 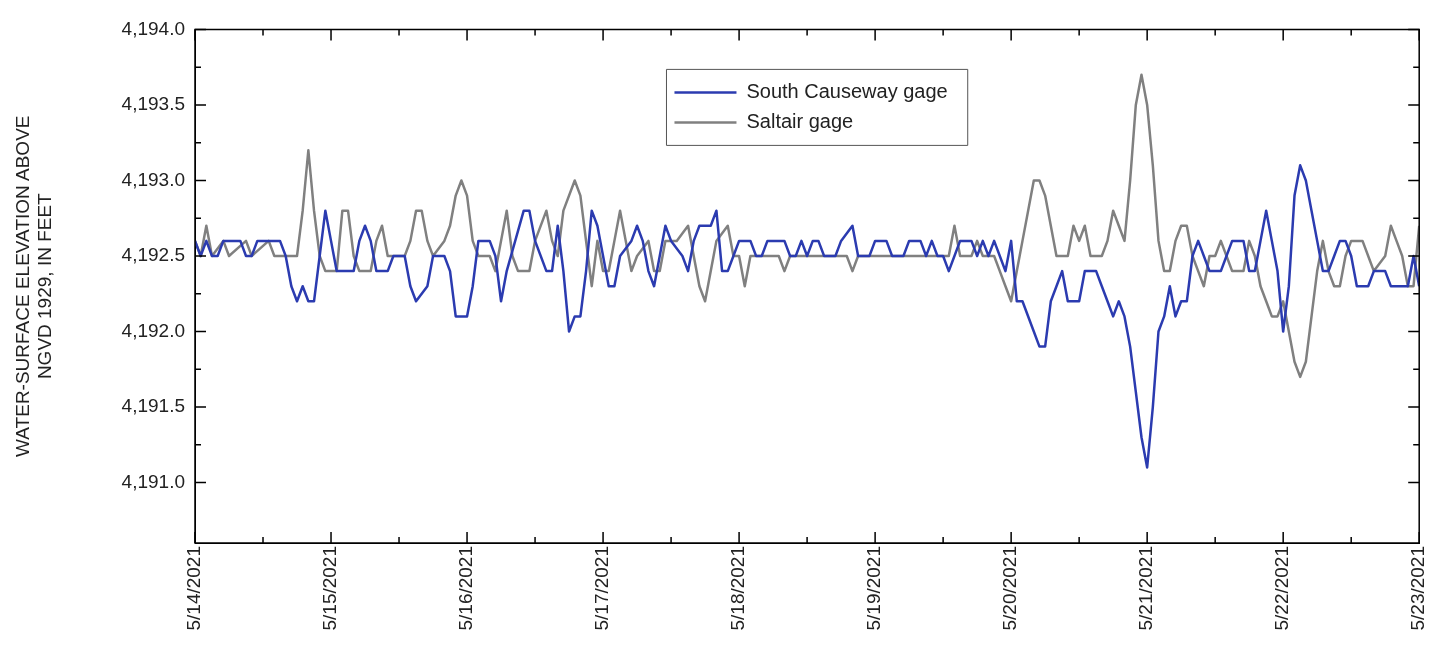 What do you see at coordinates (153, 330) in the screenshot?
I see `y-tick-label: 4,192.0` at bounding box center [153, 330].